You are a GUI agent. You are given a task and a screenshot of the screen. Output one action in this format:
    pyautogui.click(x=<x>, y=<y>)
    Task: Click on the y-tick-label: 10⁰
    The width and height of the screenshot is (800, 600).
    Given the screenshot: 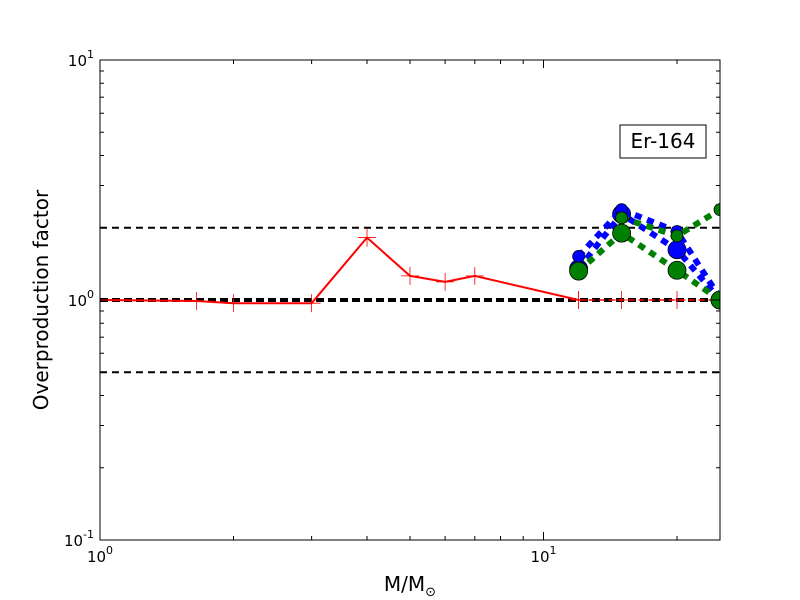 What is the action you would take?
    pyautogui.click(x=81, y=299)
    